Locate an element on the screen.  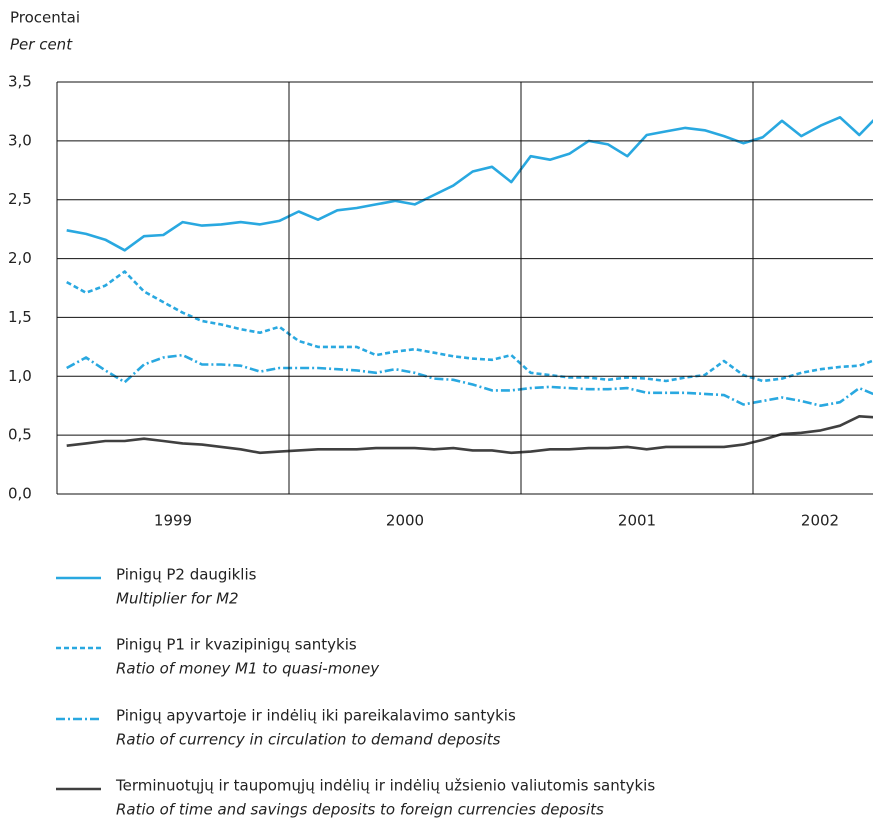
y-tick-label: 1,5 is located at coordinates (20, 317).